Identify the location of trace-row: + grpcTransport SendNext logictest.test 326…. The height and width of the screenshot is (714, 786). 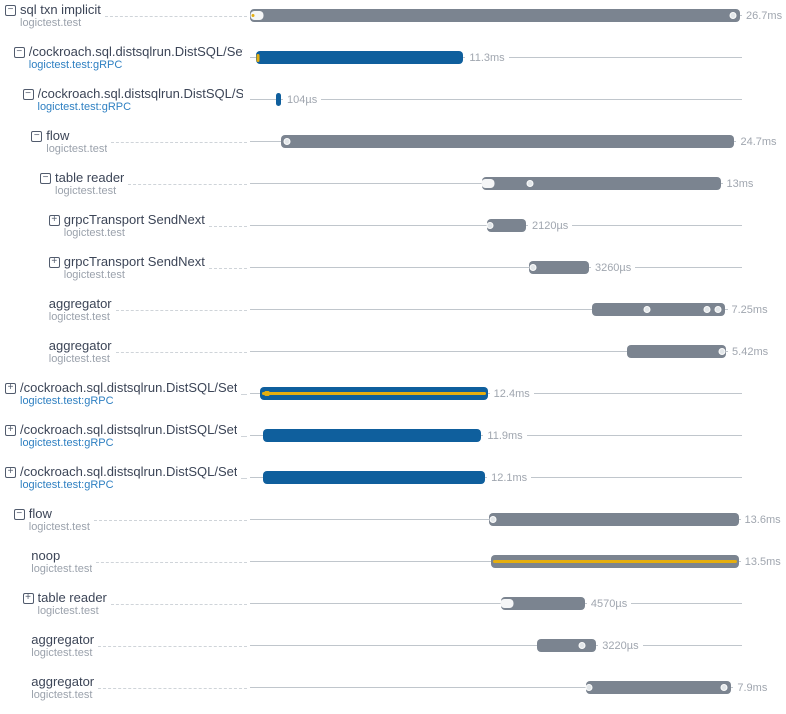
(393, 268).